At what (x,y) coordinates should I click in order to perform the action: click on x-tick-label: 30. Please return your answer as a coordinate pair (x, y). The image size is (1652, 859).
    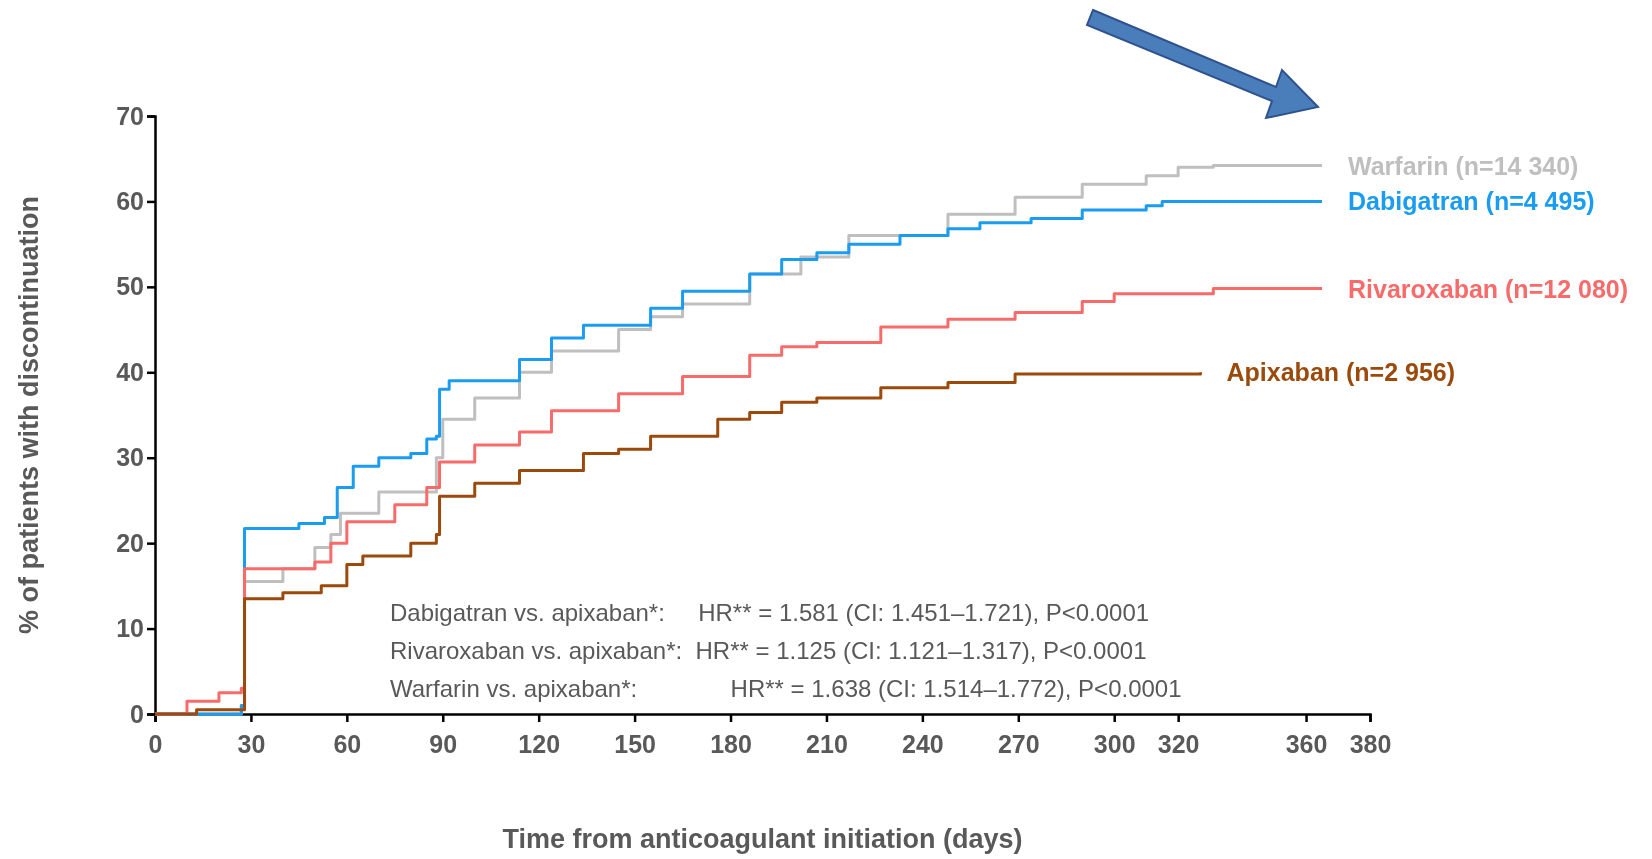
    Looking at the image, I should click on (251, 743).